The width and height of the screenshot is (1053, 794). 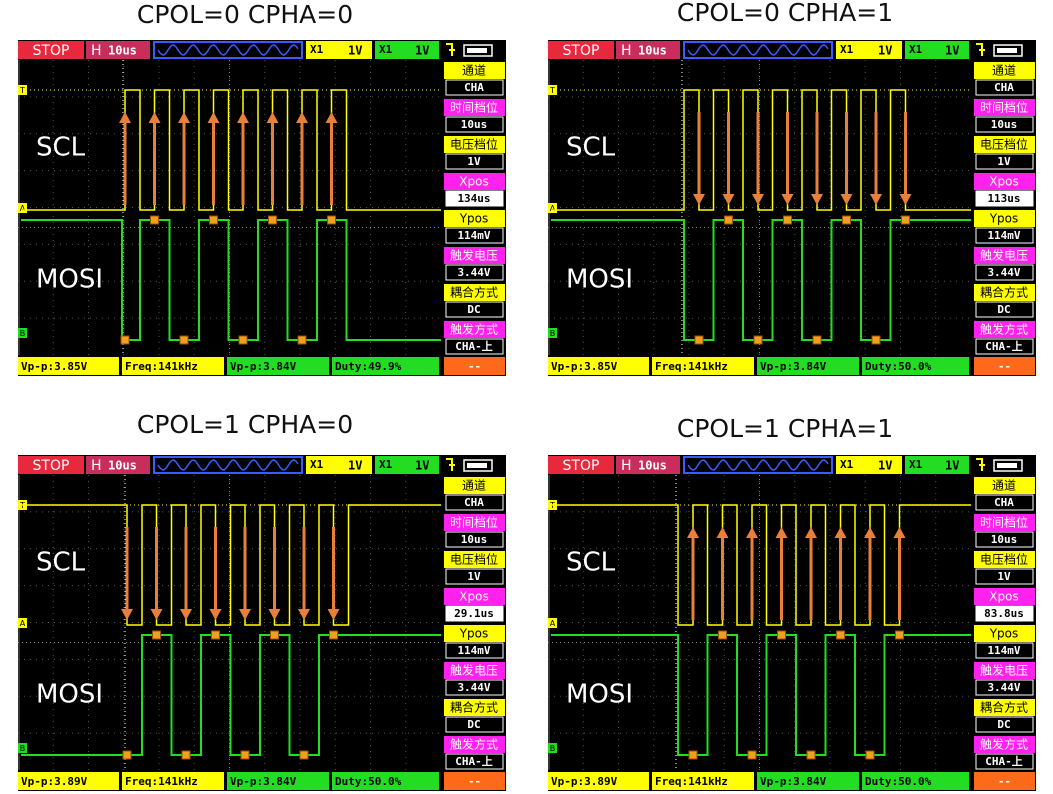 What do you see at coordinates (161, 366) in the screenshot?
I see `measurement: Freq:141kHz` at bounding box center [161, 366].